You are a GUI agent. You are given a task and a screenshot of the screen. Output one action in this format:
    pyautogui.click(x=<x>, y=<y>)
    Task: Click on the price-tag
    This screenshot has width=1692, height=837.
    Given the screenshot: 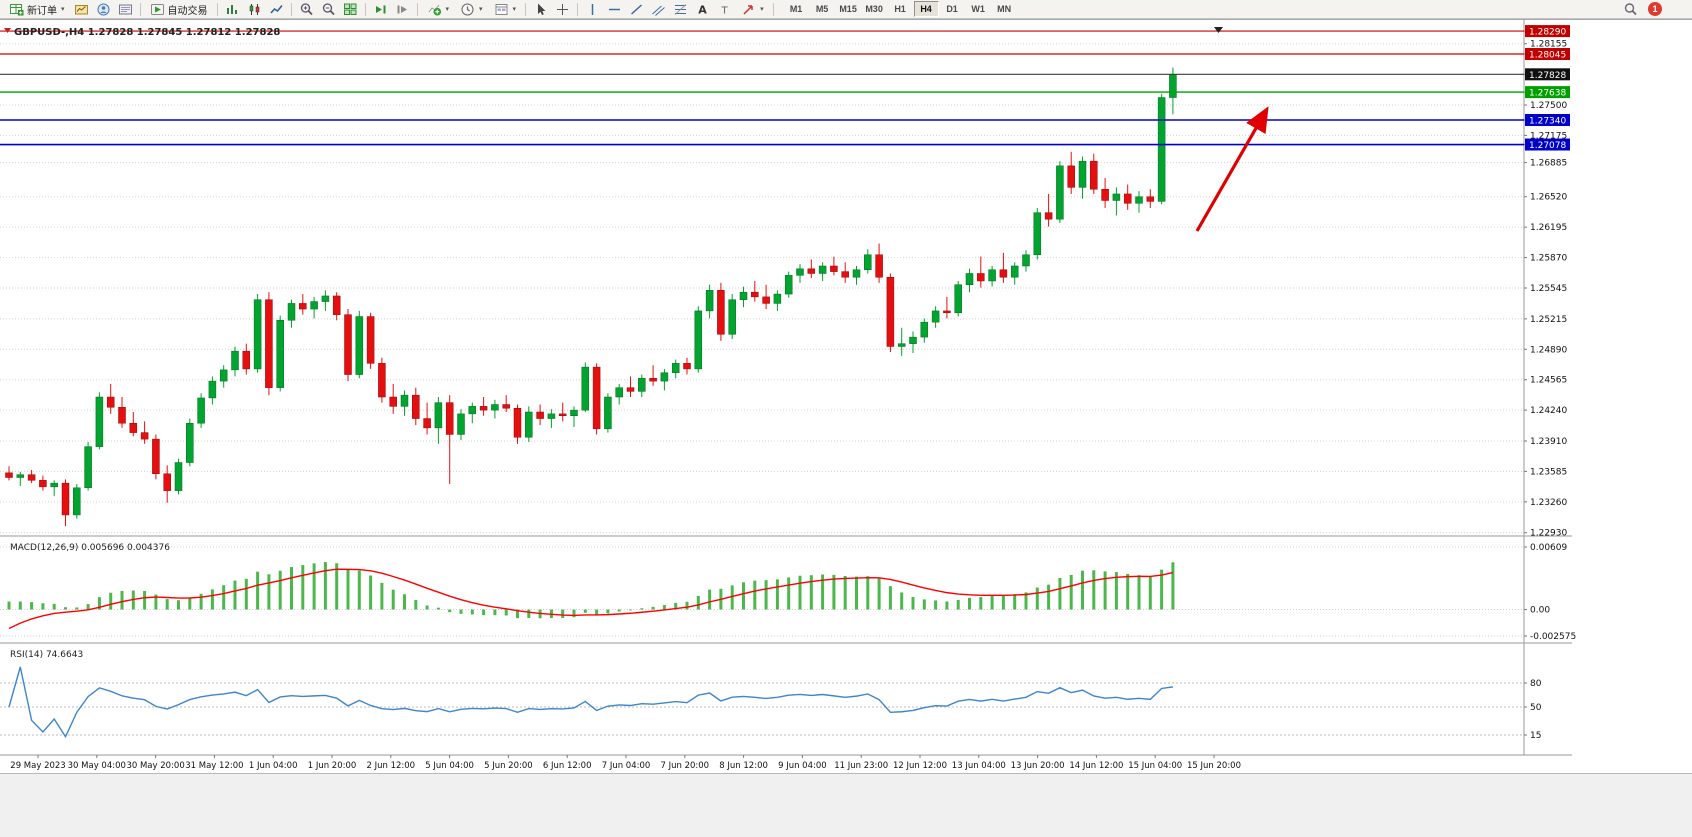 What is the action you would take?
    pyautogui.click(x=1547, y=74)
    